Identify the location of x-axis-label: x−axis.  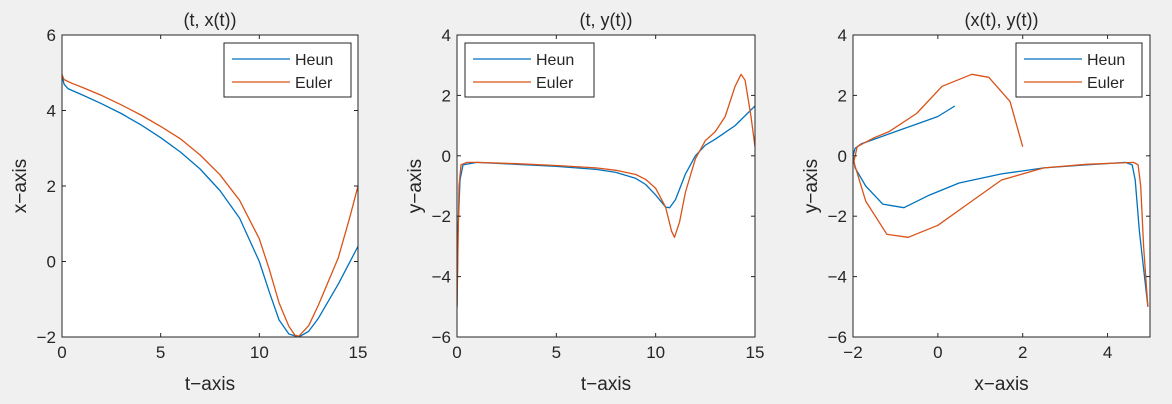
(1001, 384).